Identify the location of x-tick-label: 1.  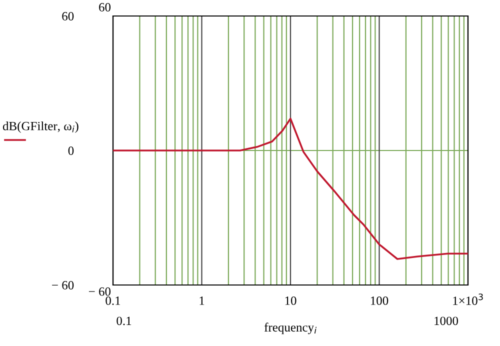
(202, 300).